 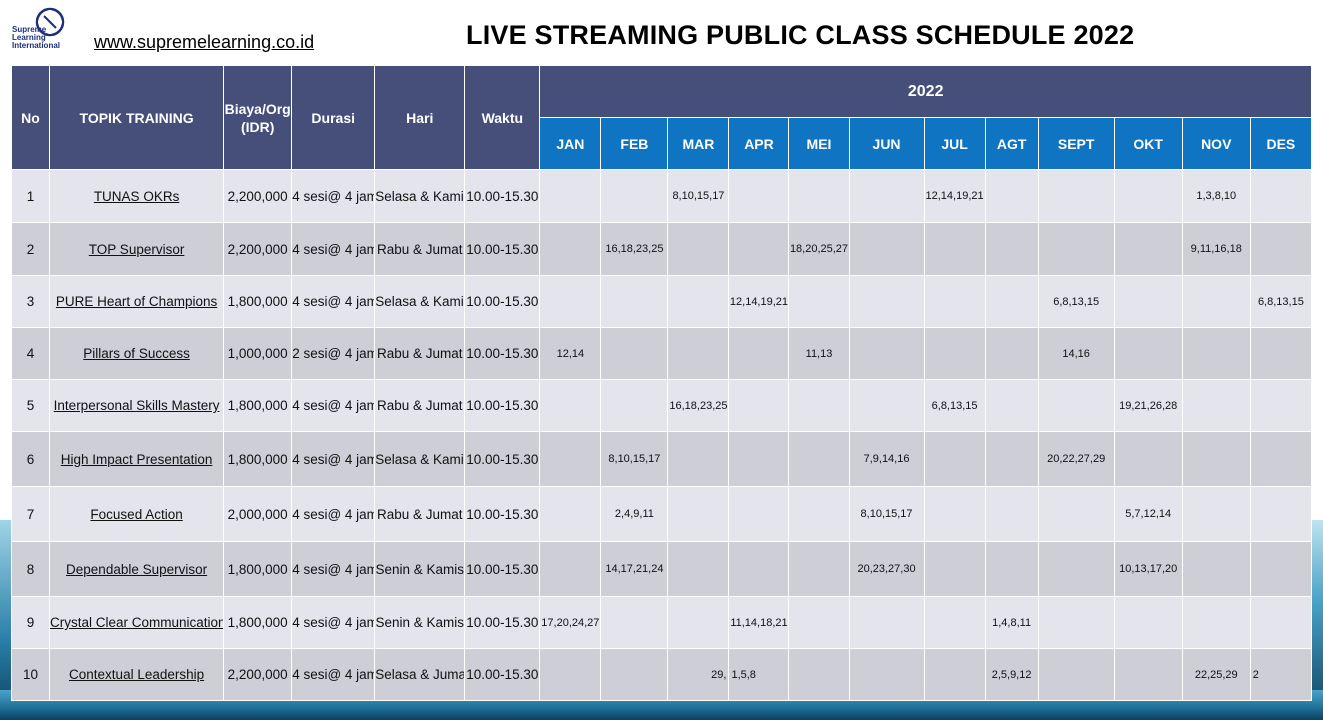 What do you see at coordinates (1148, 569) in the screenshot?
I see `date-cell-okt: 10,13,17,20` at bounding box center [1148, 569].